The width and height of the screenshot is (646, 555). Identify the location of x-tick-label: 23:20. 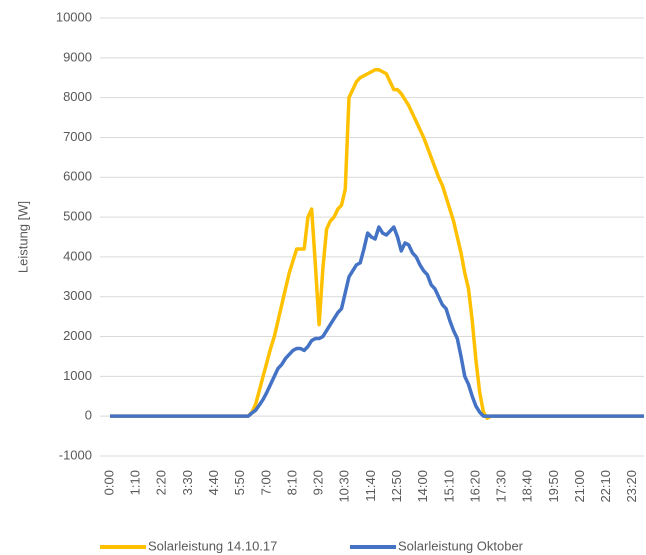
(631, 486).